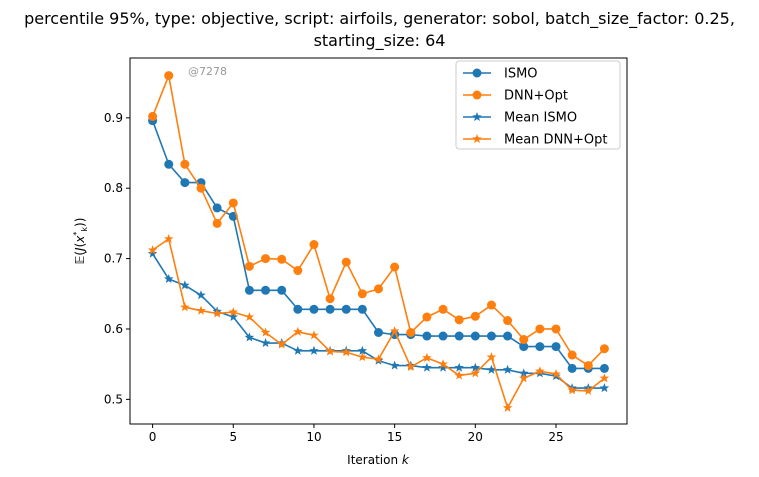  What do you see at coordinates (556, 140) in the screenshot?
I see `legend-label-mean-dnn-opt: Mean DNN+Opt` at bounding box center [556, 140].